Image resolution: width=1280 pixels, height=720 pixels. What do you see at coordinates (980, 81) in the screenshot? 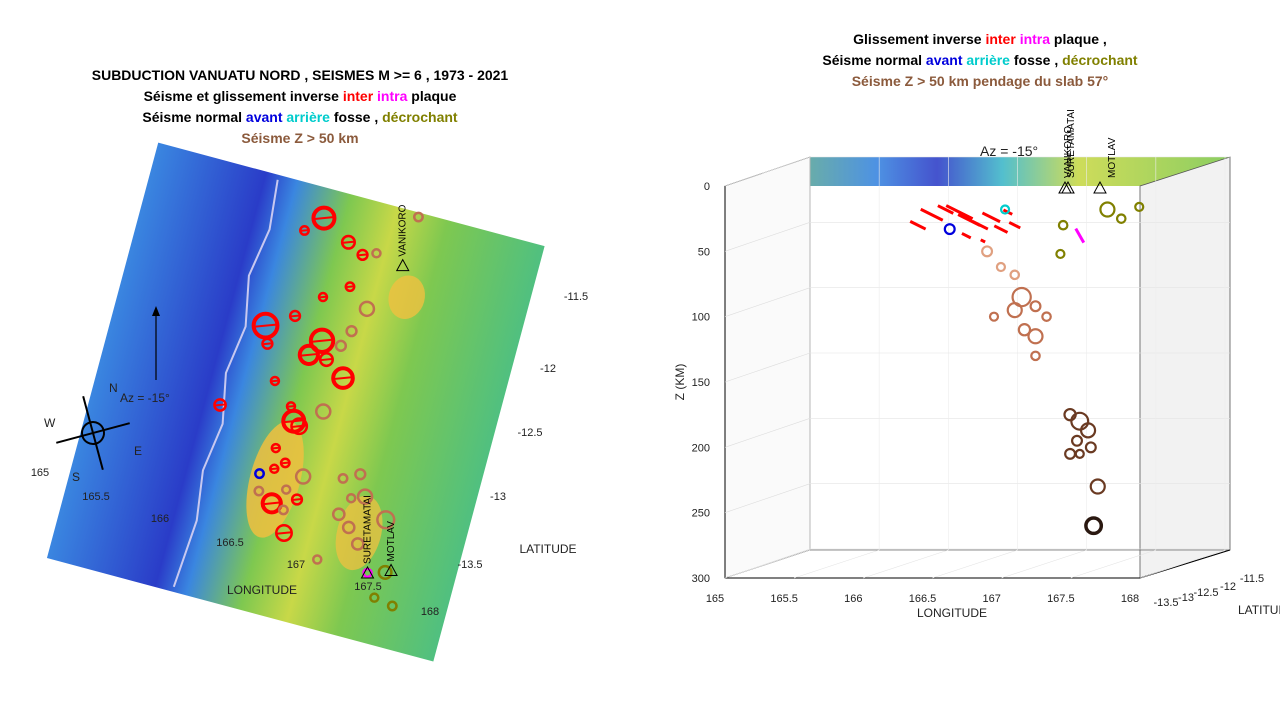
I see `title-segment: Séisme Z > 50 km pendage du slab 57°` at bounding box center [980, 81].